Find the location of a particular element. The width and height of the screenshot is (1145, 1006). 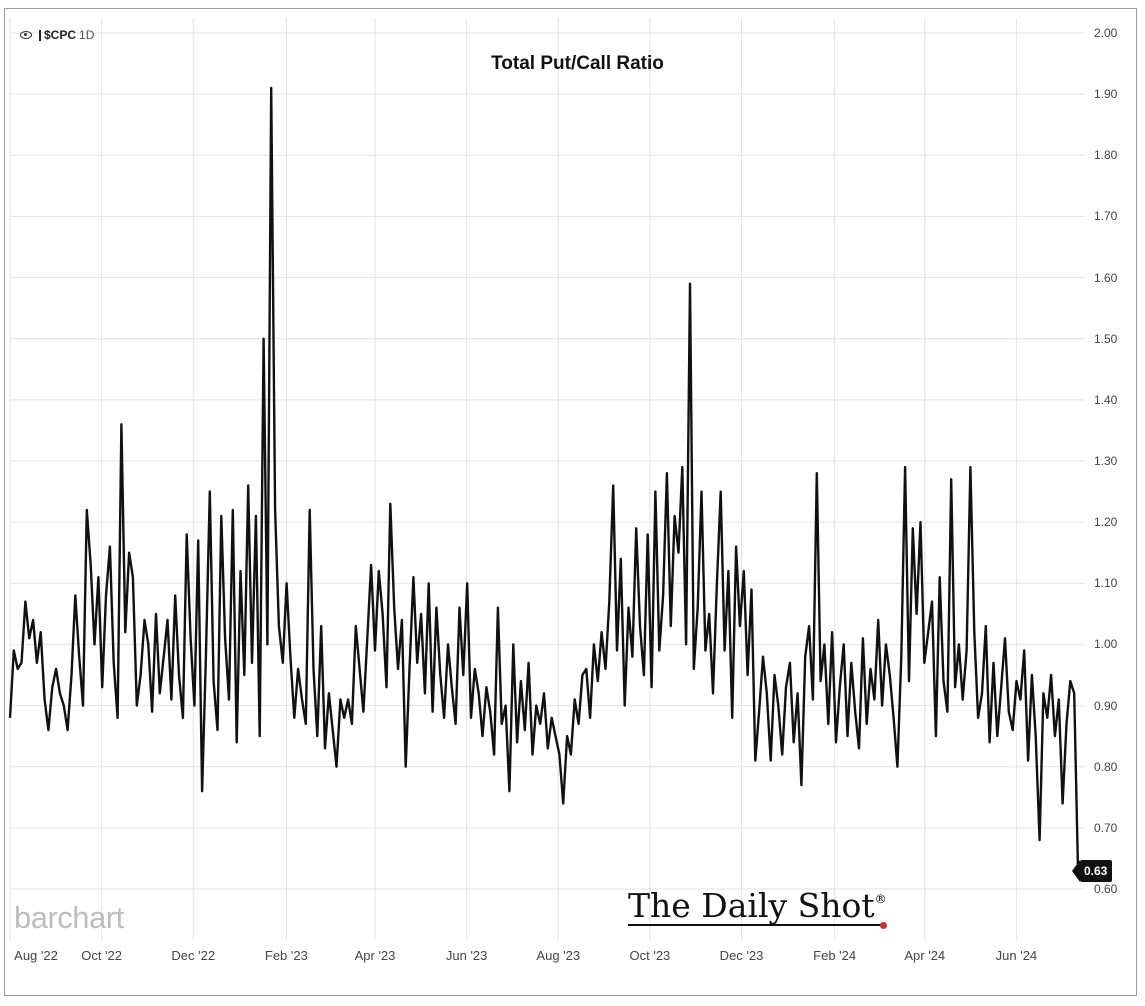

y-tick-label: 1.80 is located at coordinates (1106, 155).